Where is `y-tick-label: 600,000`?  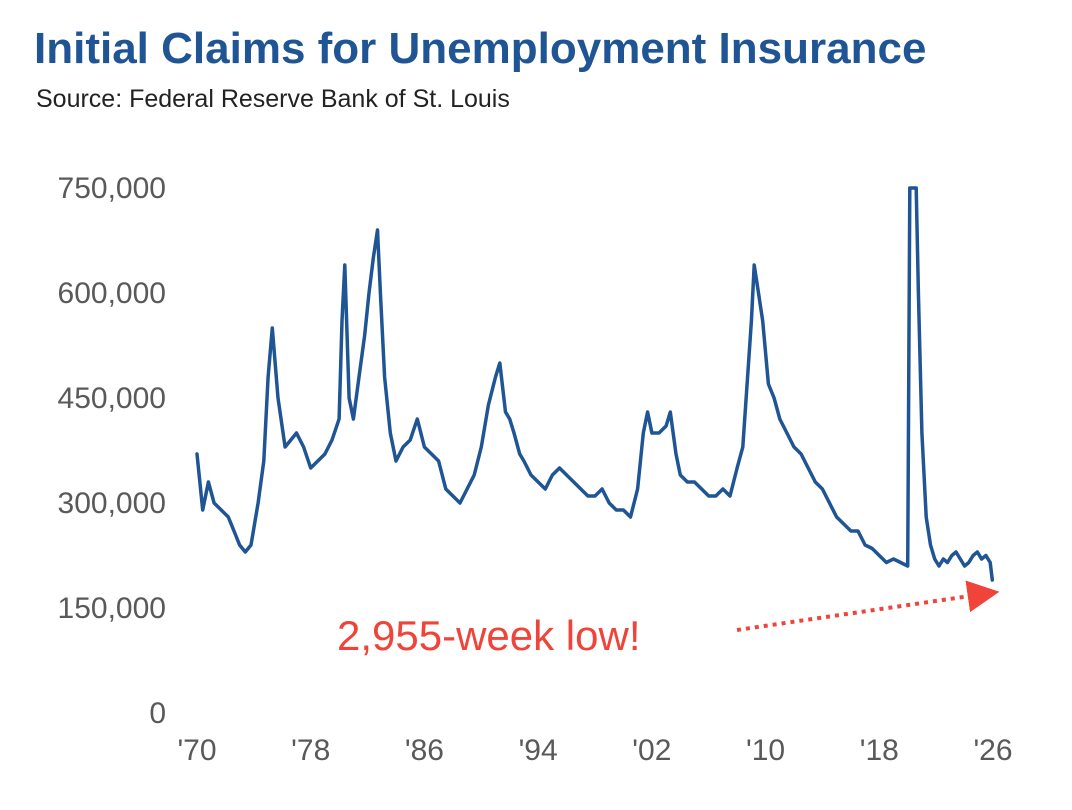 y-tick-label: 600,000 is located at coordinates (112, 293).